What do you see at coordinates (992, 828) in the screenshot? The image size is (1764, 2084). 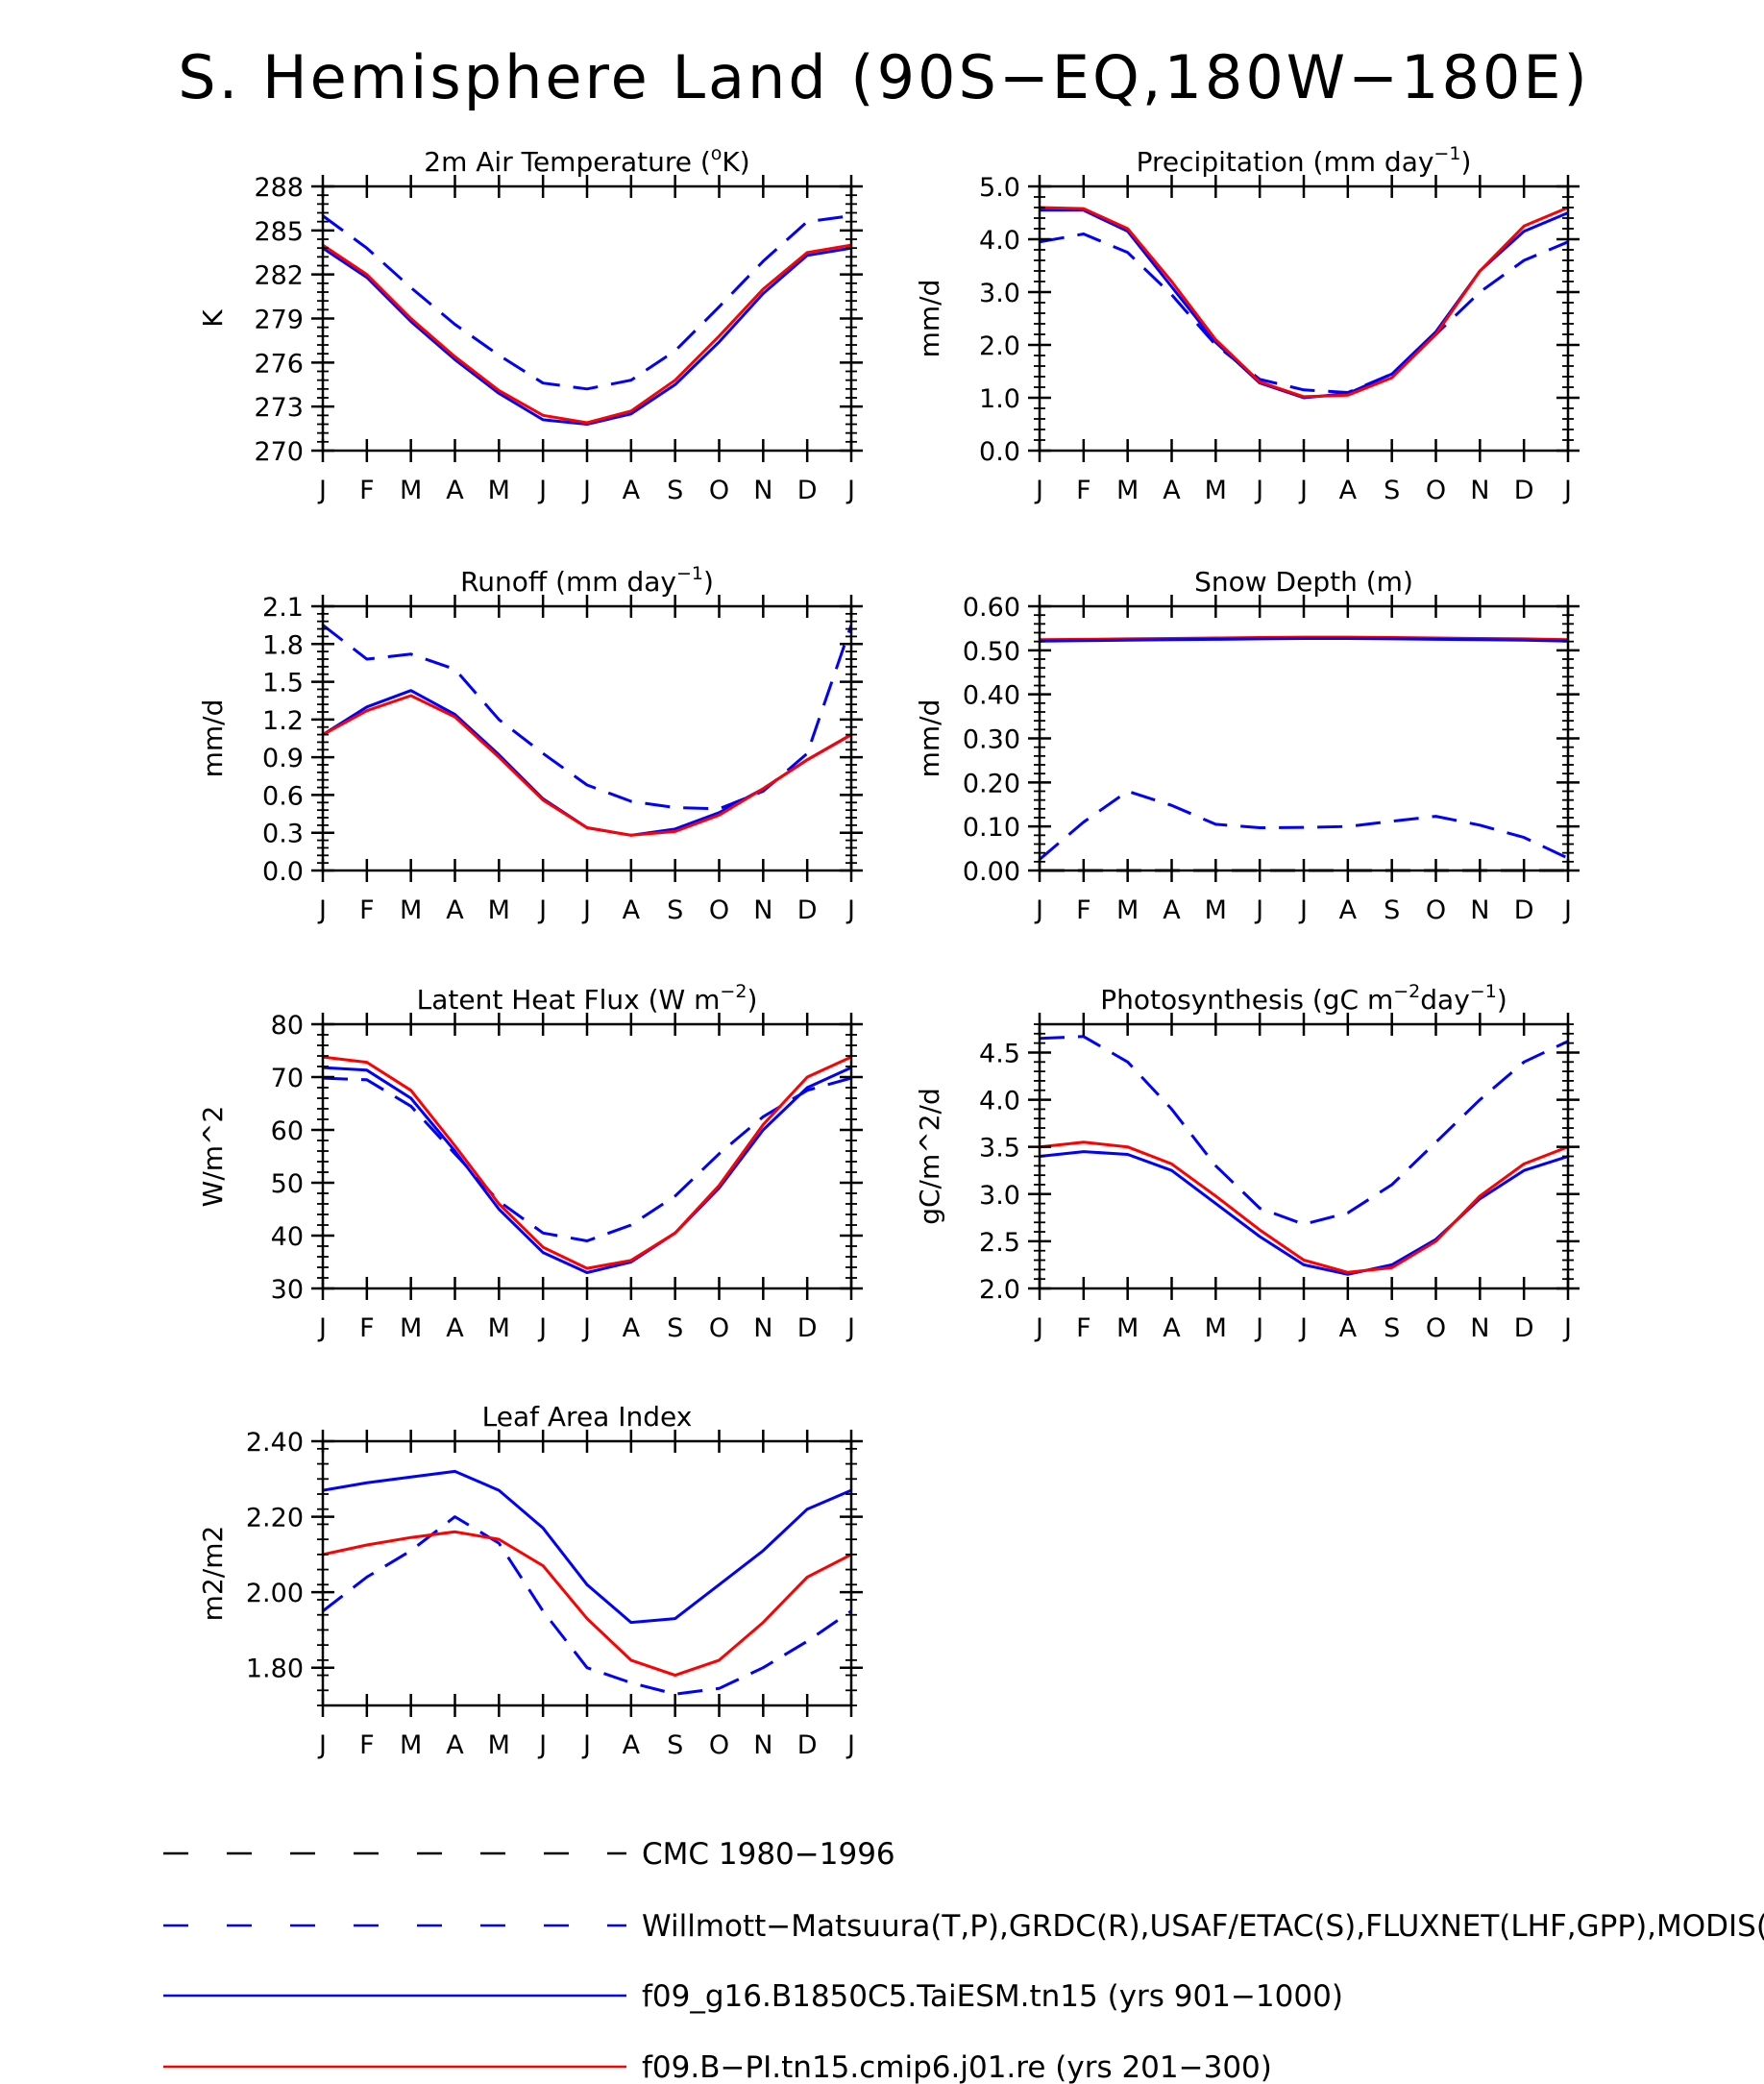 I see `y-tick-label: 0.10` at bounding box center [992, 828].